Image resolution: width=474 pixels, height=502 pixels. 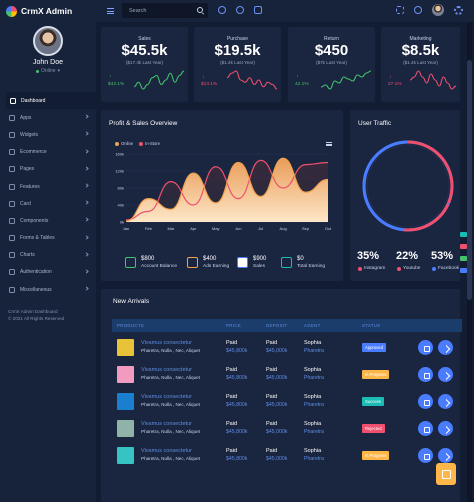 What do you see at coordinates (329, 144) in the screenshot?
I see `chart-menu-icon` at bounding box center [329, 144].